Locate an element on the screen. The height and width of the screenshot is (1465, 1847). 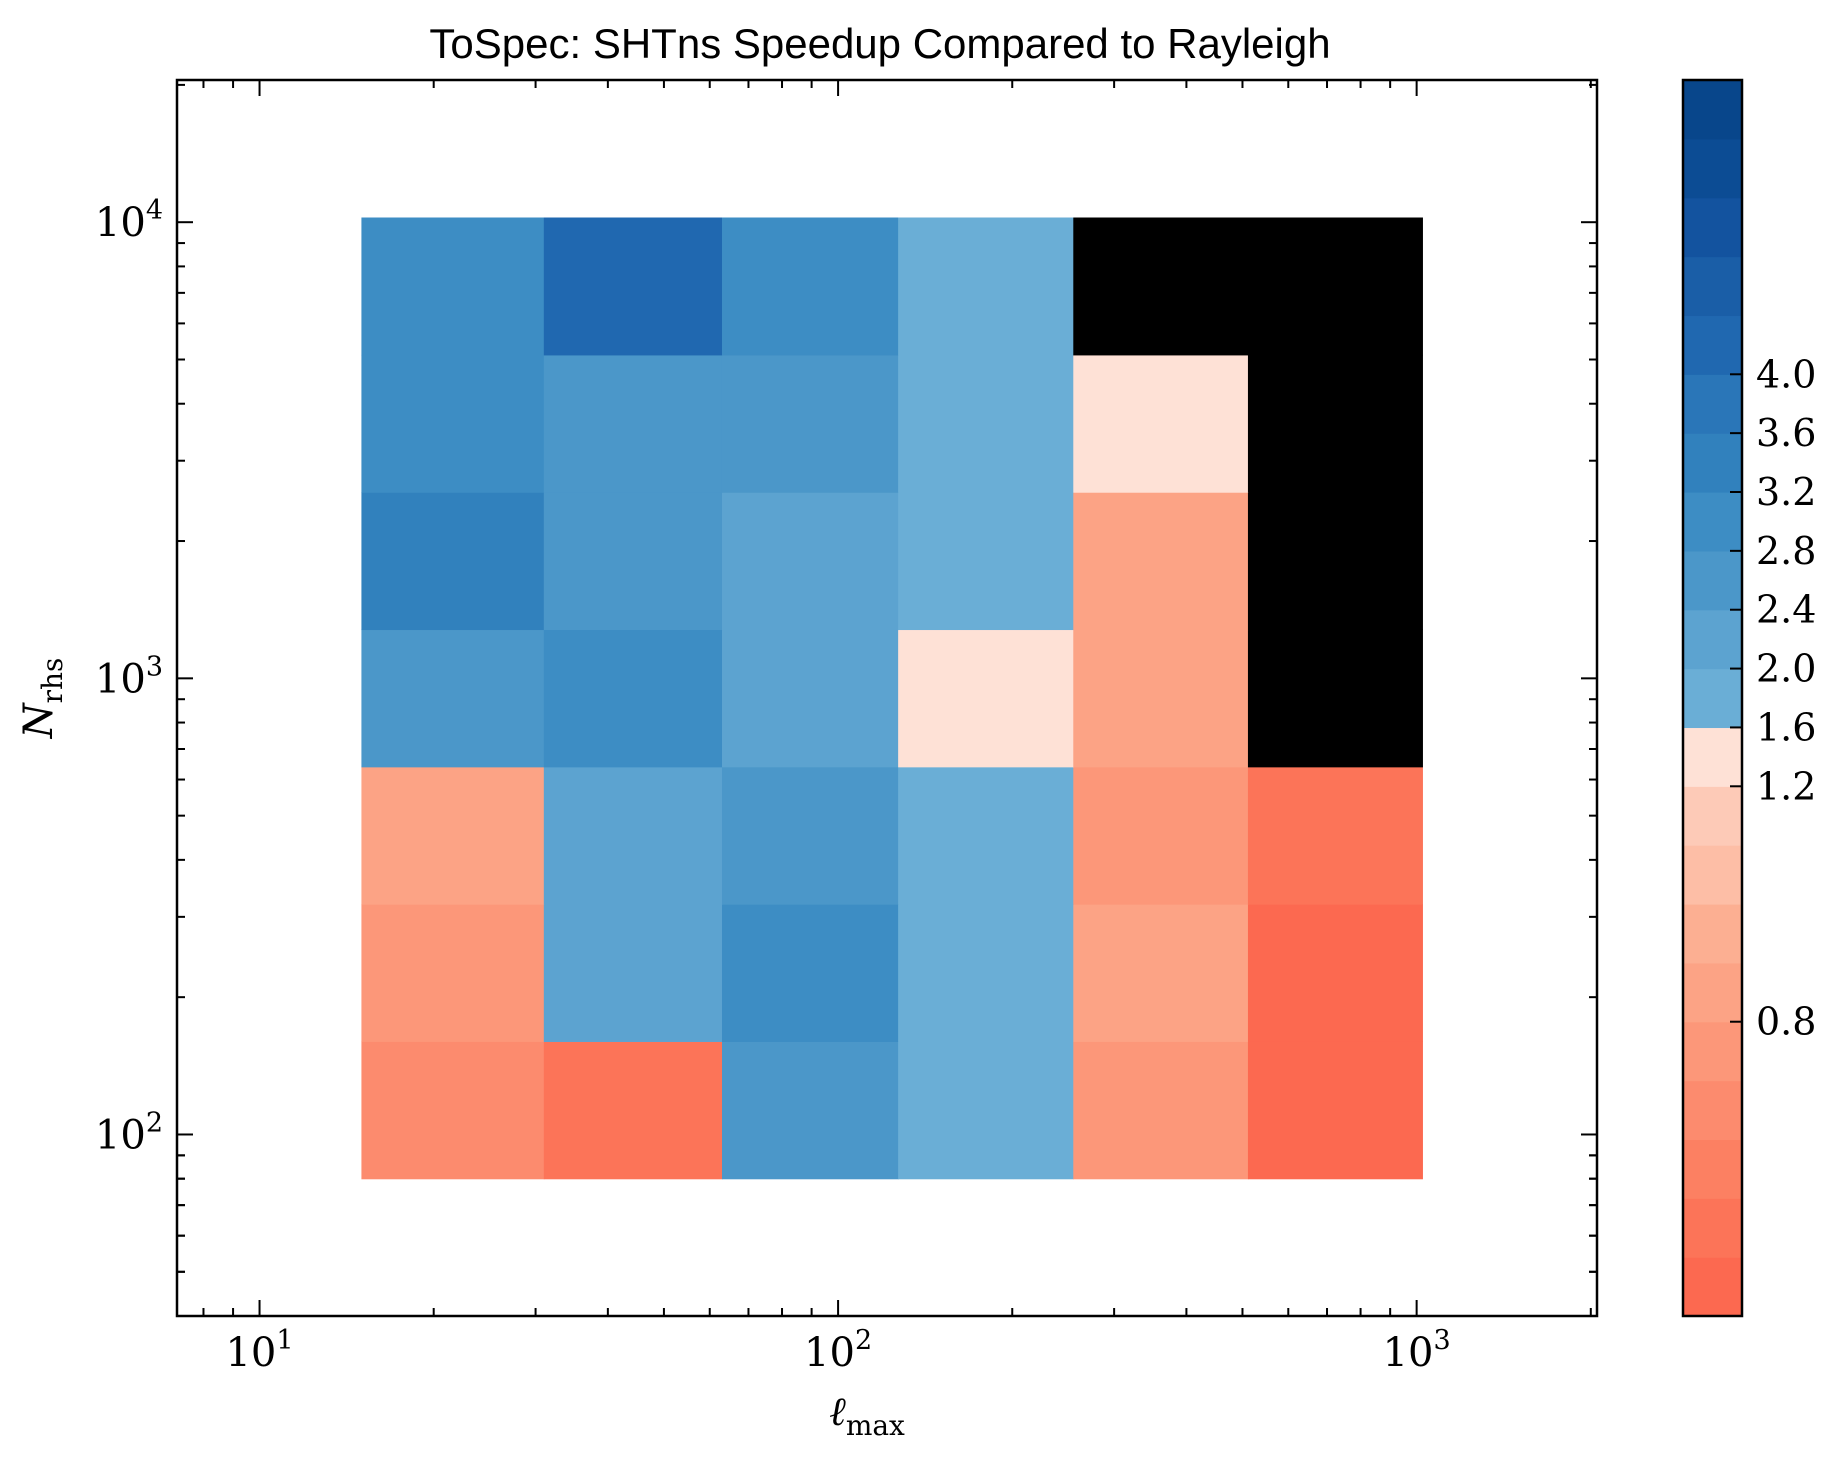
y-tick-label: 10² is located at coordinates (129, 1132).